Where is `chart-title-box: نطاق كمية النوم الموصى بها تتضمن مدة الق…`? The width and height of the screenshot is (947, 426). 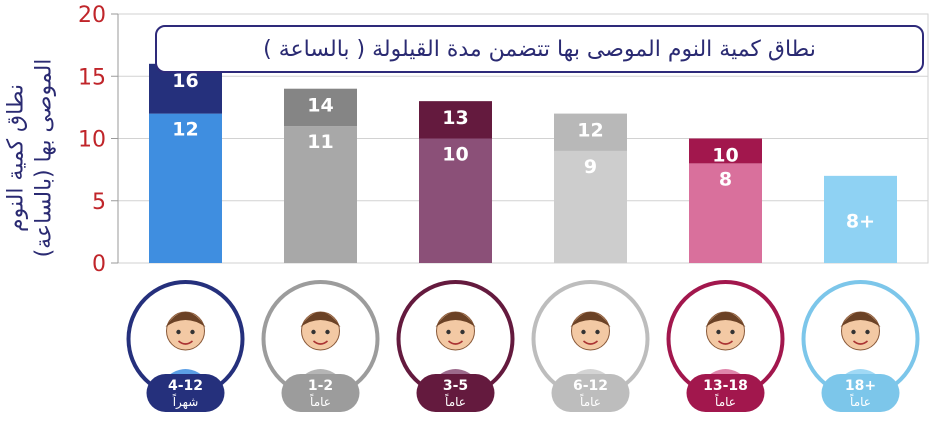
chart-title-box: نطاق كمية النوم الموصى بها تتضمن مدة الق… is located at coordinates (539, 49).